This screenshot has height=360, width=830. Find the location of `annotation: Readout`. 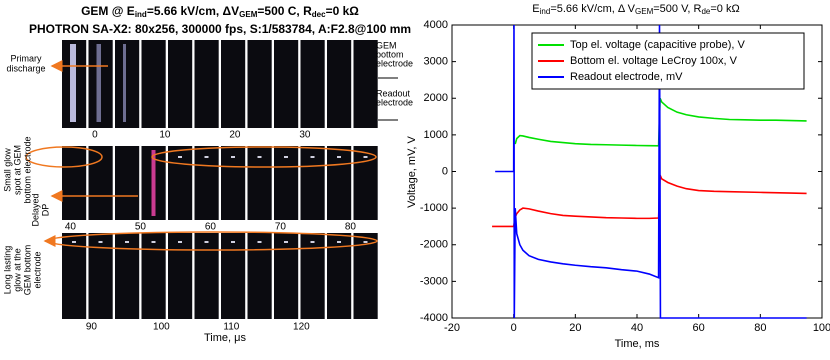

annotation: Readout is located at coordinates (393, 93).